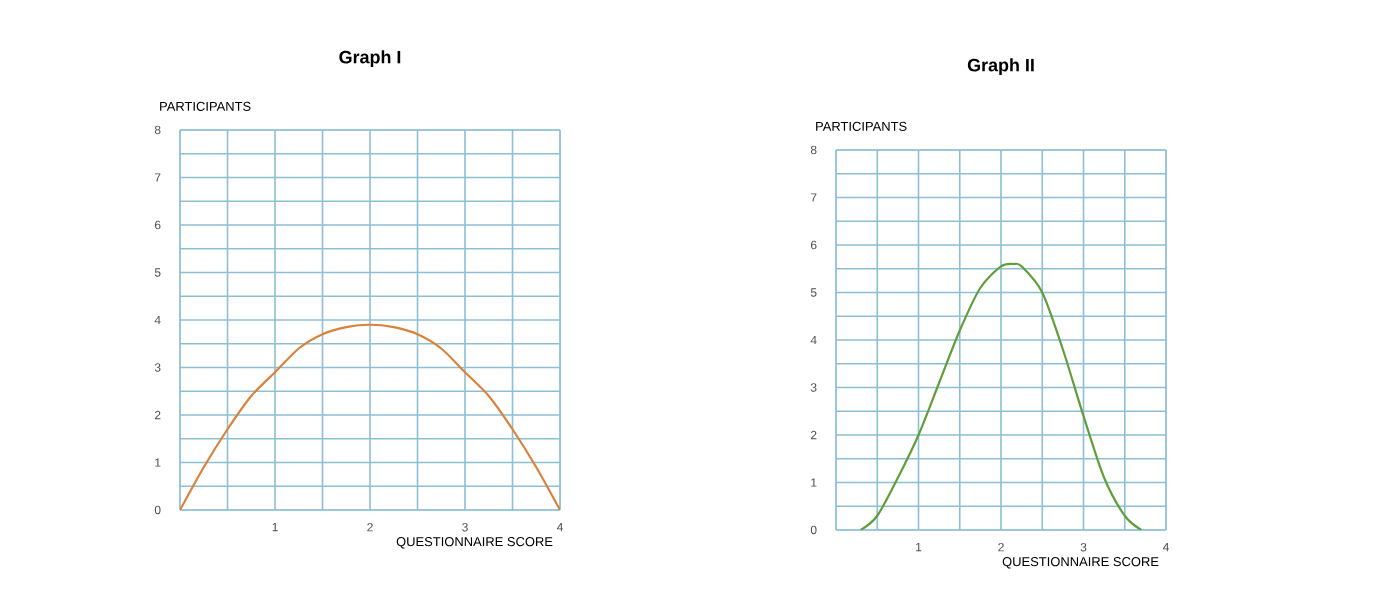  Describe the element at coordinates (1000, 66) in the screenshot. I see `chart-title: Graph II` at that location.